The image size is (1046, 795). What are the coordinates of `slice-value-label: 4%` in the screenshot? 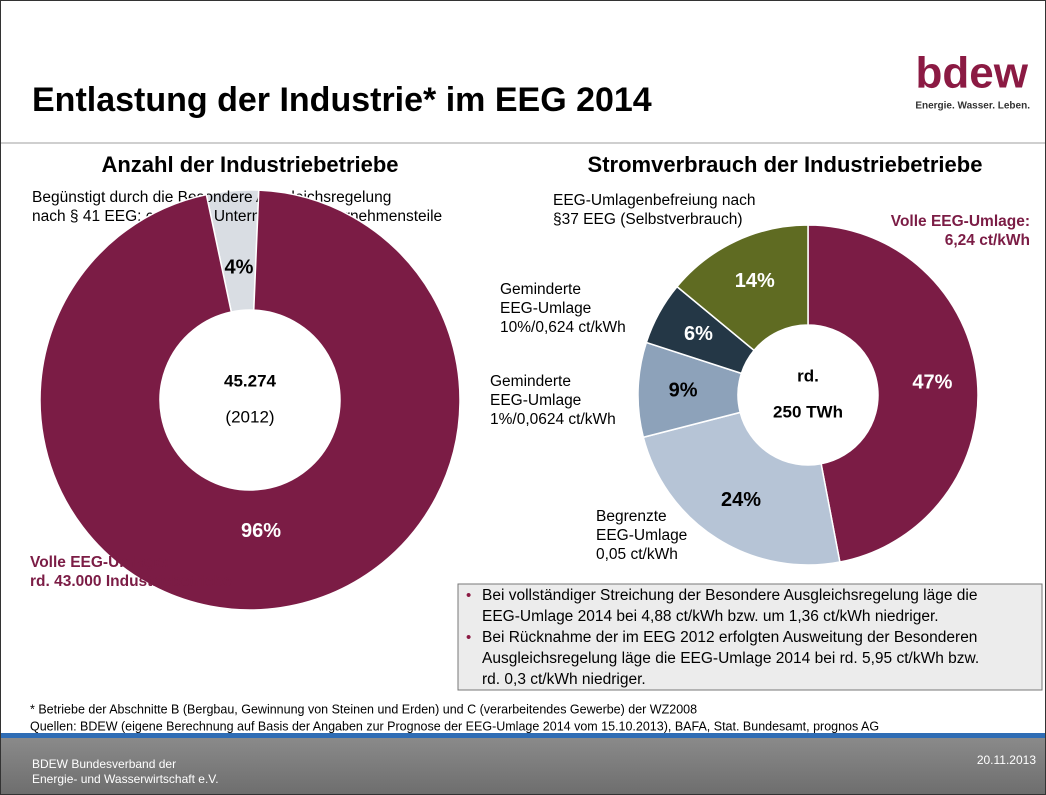 It's located at (239, 268).